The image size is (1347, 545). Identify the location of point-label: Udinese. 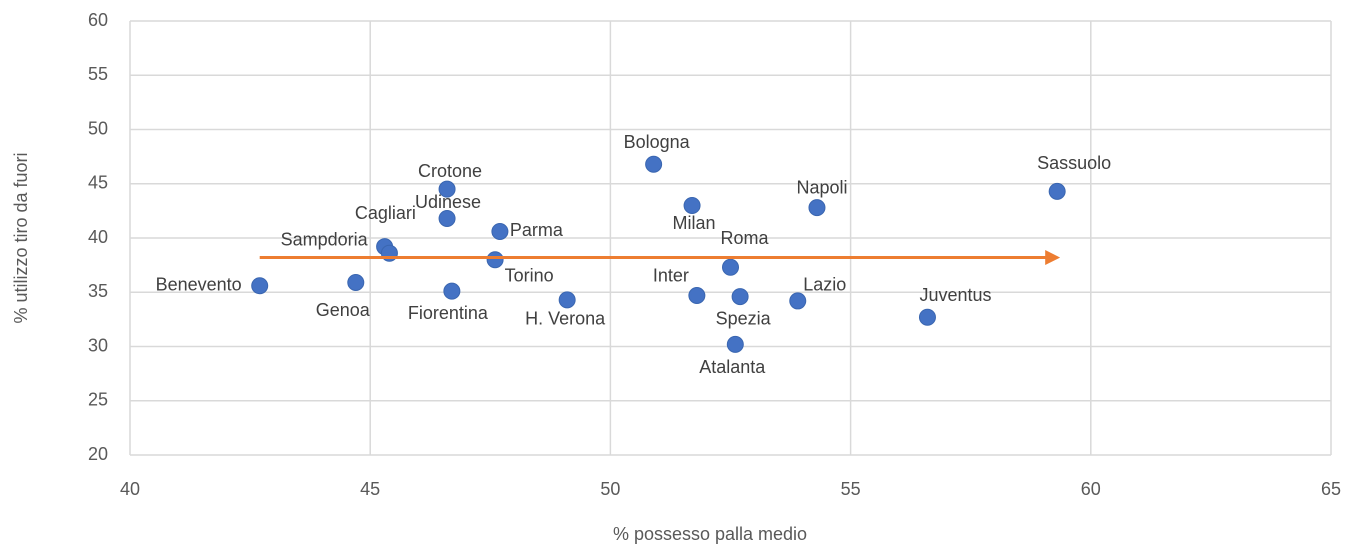
(448, 202).